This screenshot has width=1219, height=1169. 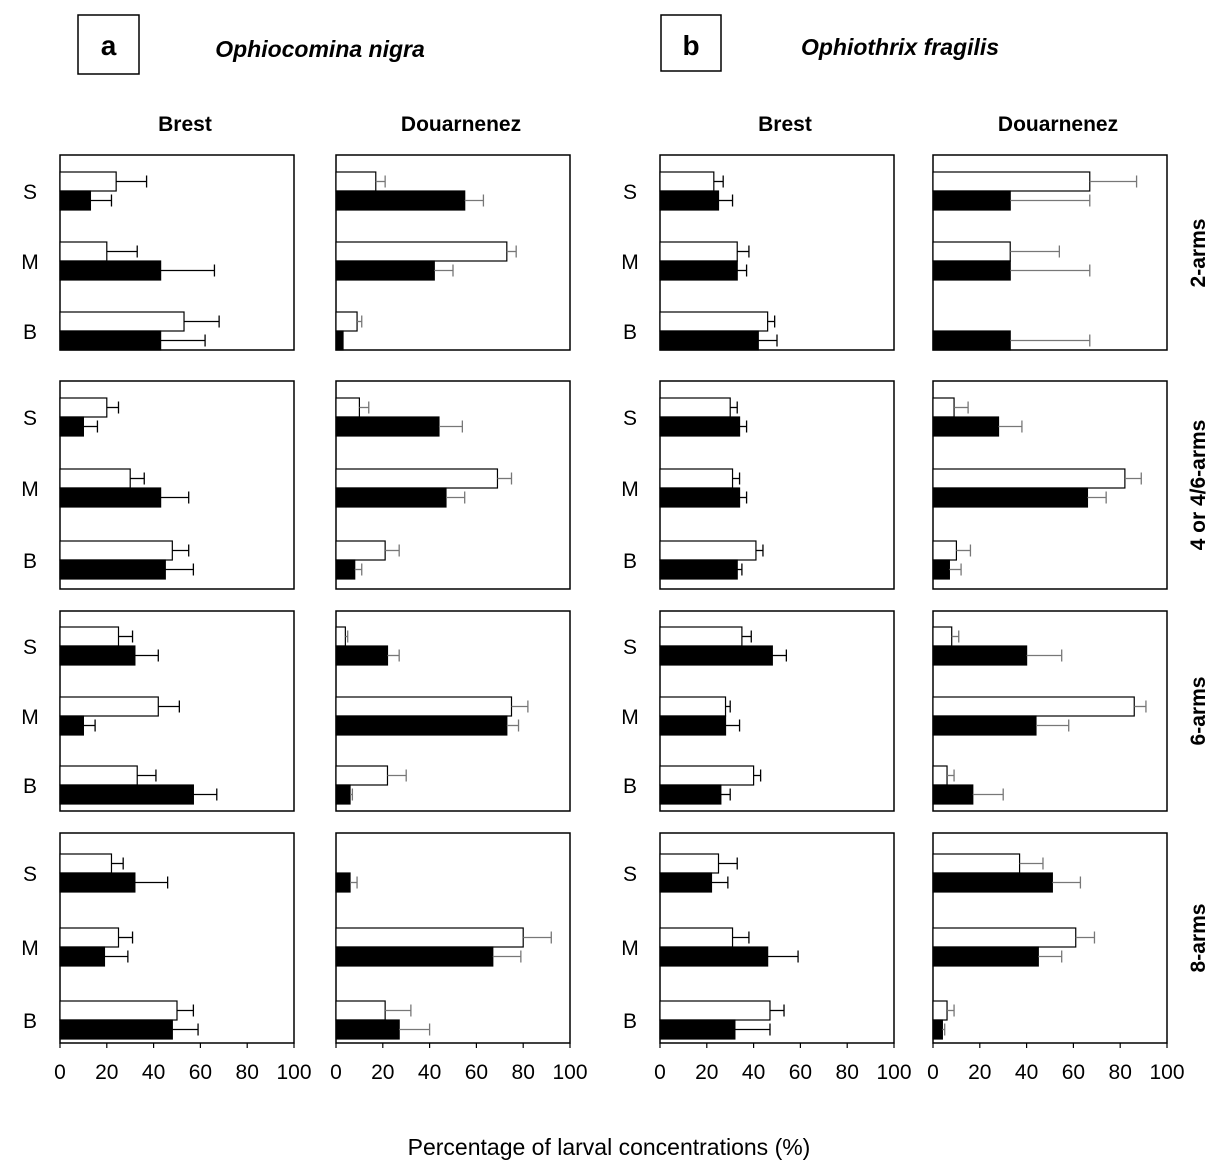 I want to click on panel-a-species-title: Ophiocomina nigra, so click(x=320, y=49).